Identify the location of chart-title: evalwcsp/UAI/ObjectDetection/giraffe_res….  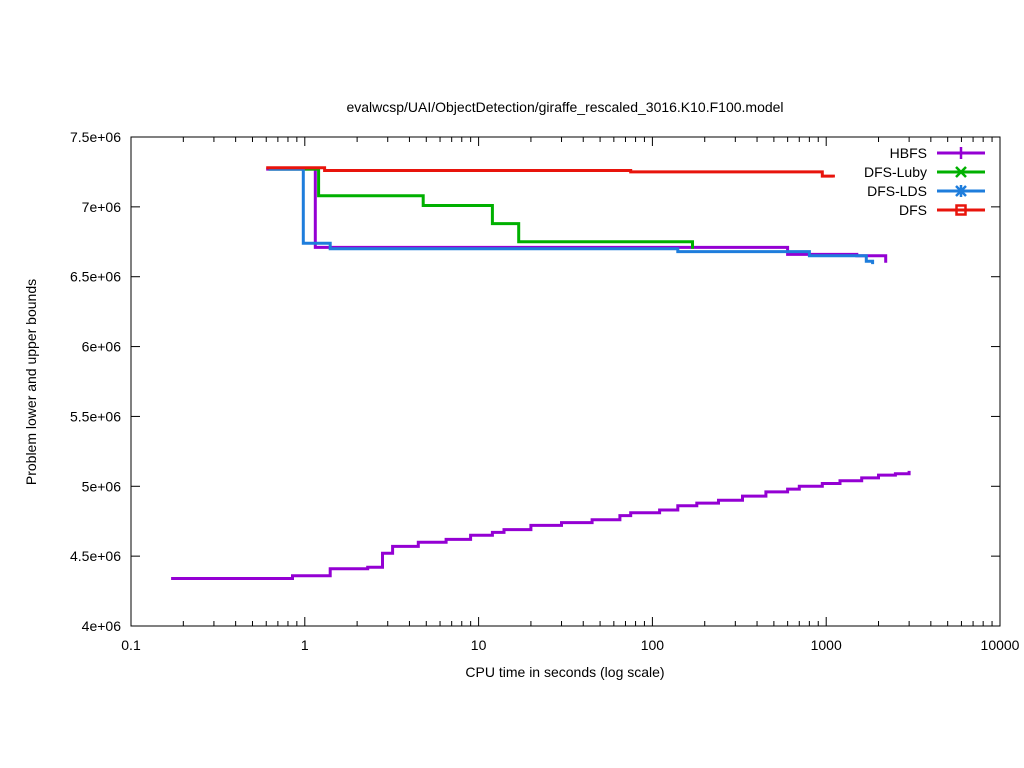
(564, 107).